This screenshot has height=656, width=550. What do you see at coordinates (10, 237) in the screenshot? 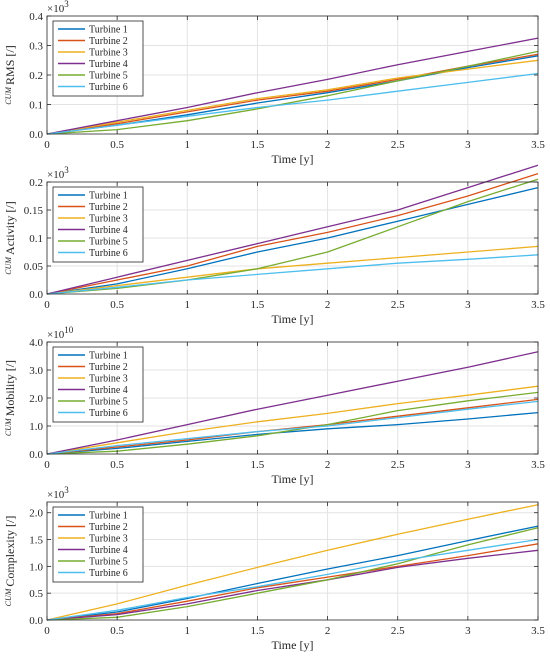
I see `y-axis-label: CUM Activity [/]` at bounding box center [10, 237].